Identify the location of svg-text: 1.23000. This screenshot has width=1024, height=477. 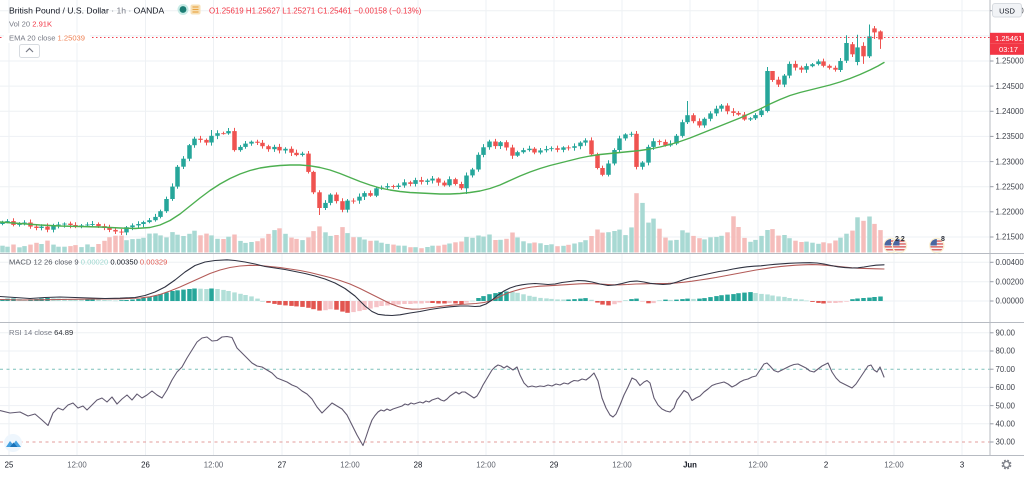
(1010, 161).